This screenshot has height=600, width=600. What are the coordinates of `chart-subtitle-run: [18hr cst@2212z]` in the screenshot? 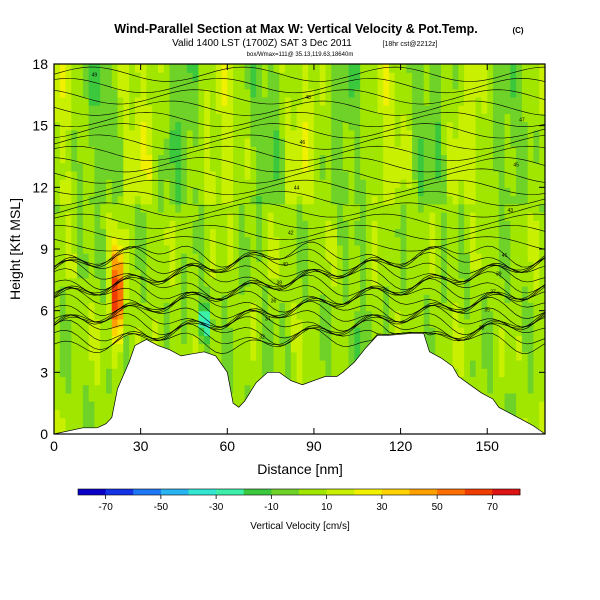 It's located at (410, 44).